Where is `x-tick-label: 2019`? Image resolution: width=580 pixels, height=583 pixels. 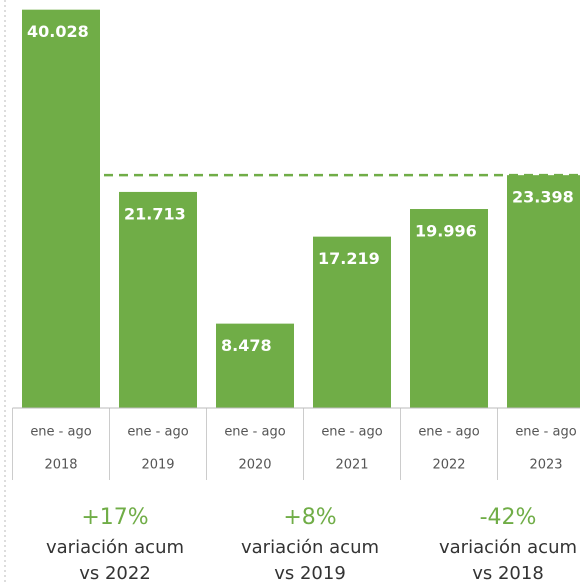 x-tick-label: 2019 is located at coordinates (157, 465).